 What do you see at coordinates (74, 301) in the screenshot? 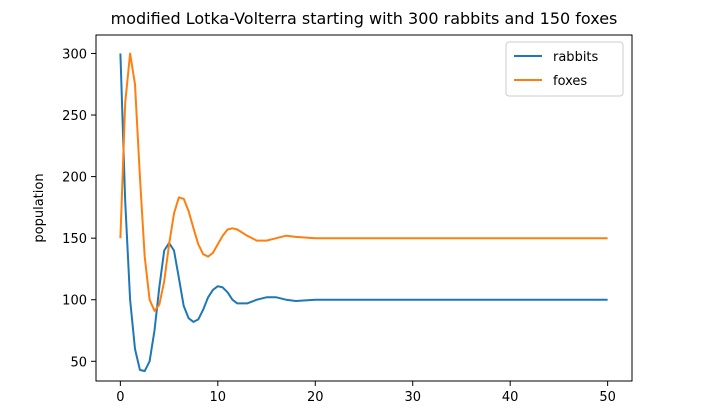
I see `y-tick-label: 100` at bounding box center [74, 301].